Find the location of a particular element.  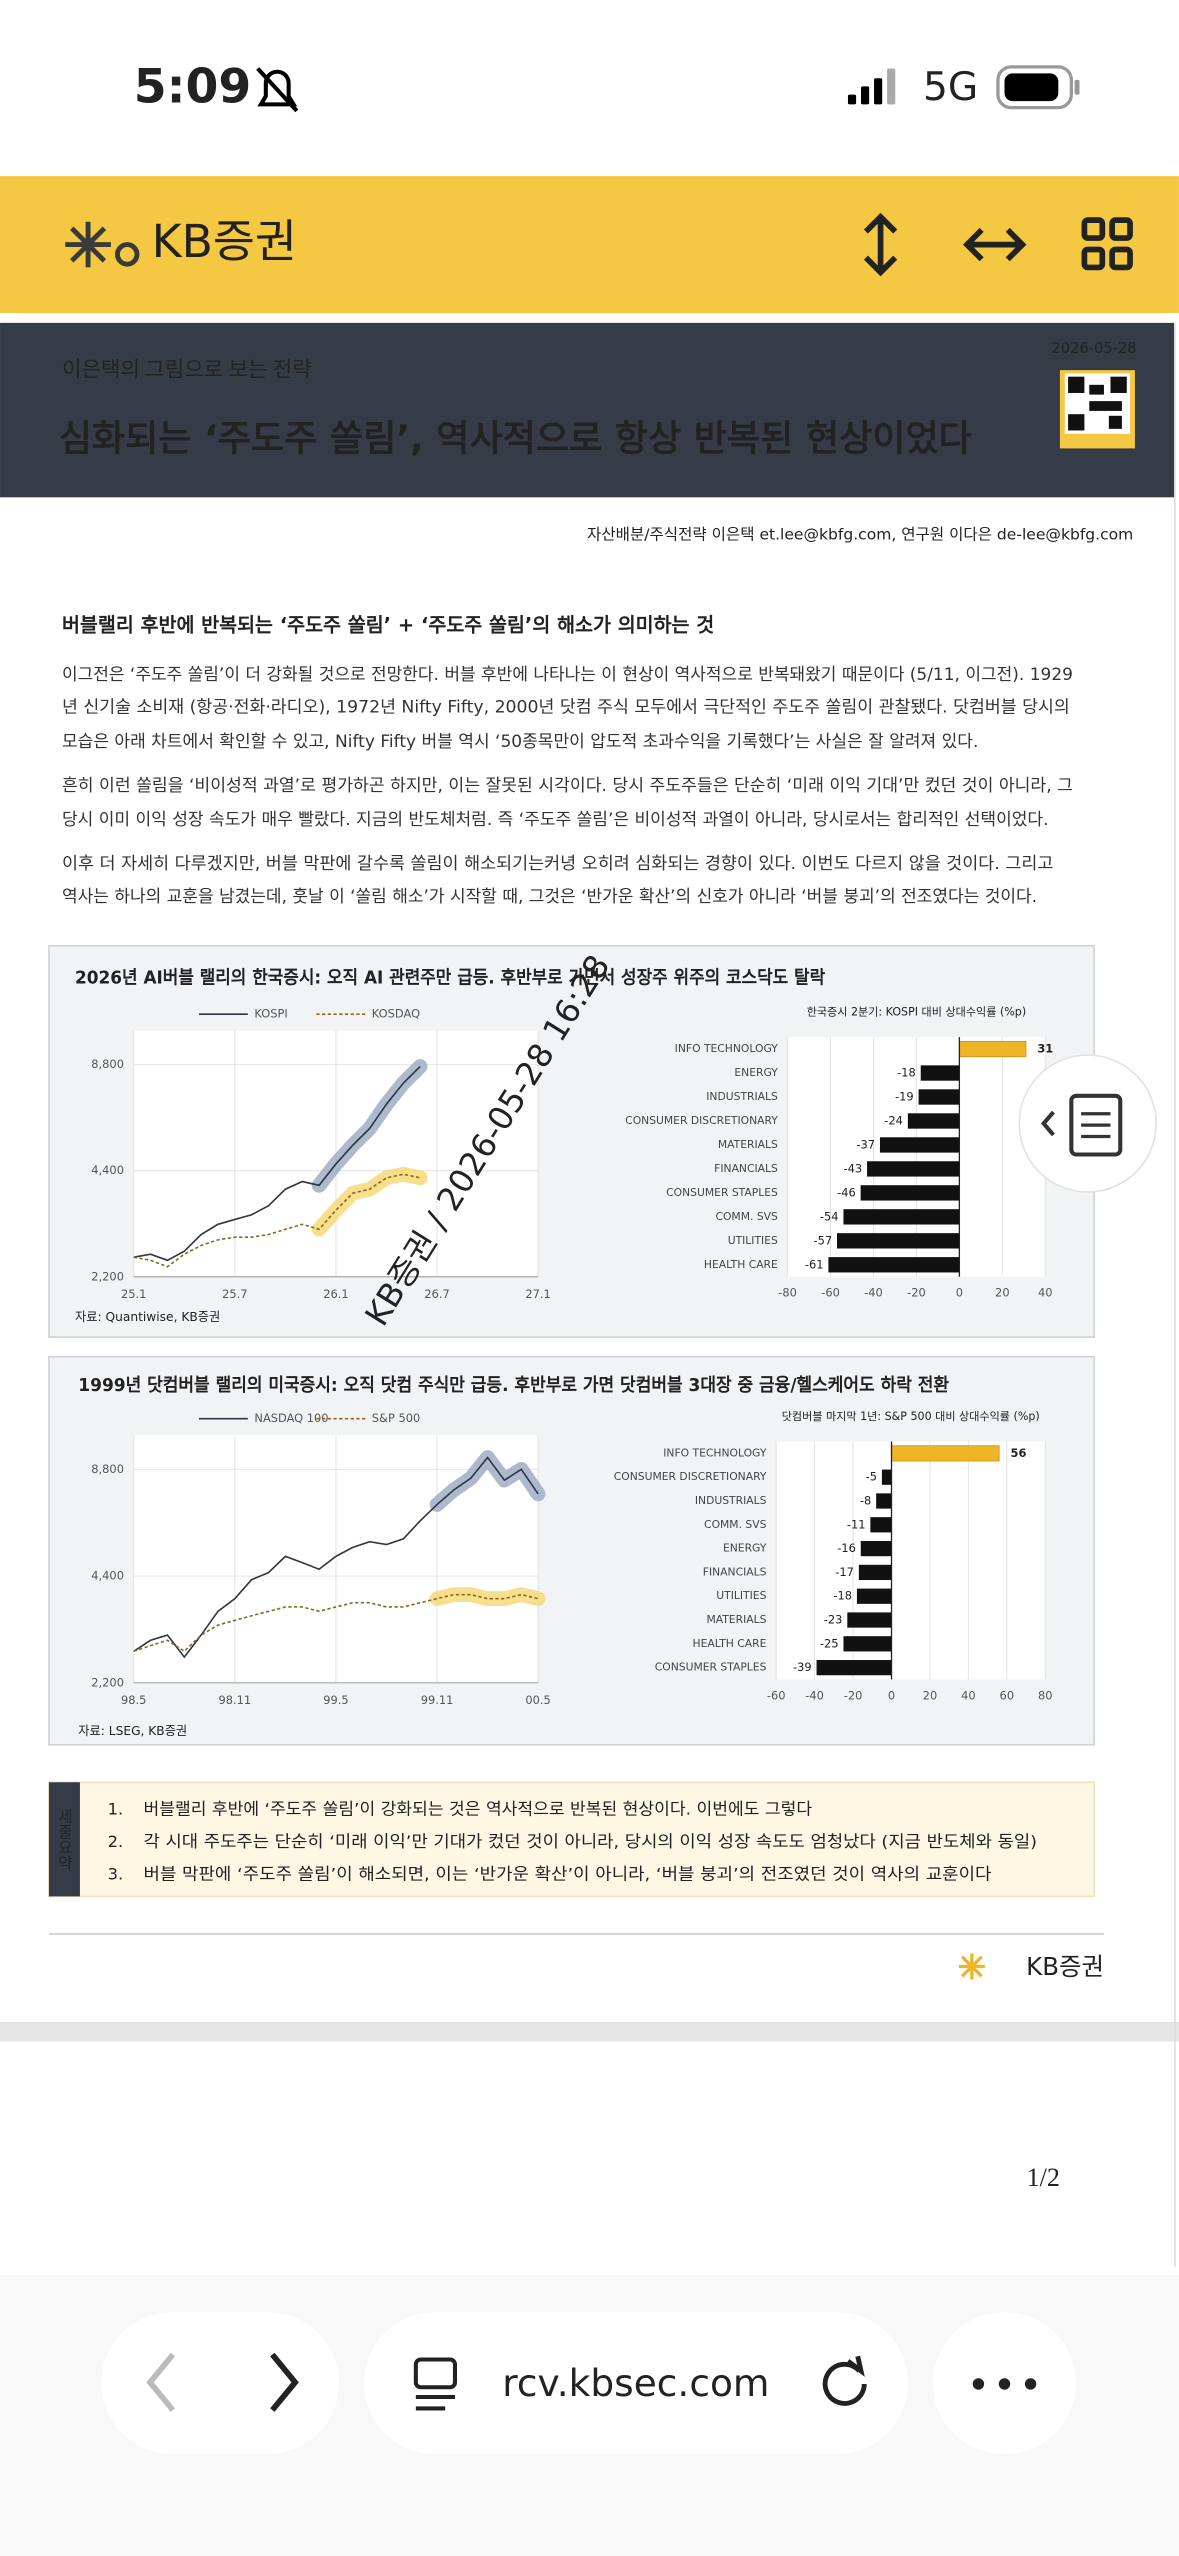

summary-box is located at coordinates (571, 1839).